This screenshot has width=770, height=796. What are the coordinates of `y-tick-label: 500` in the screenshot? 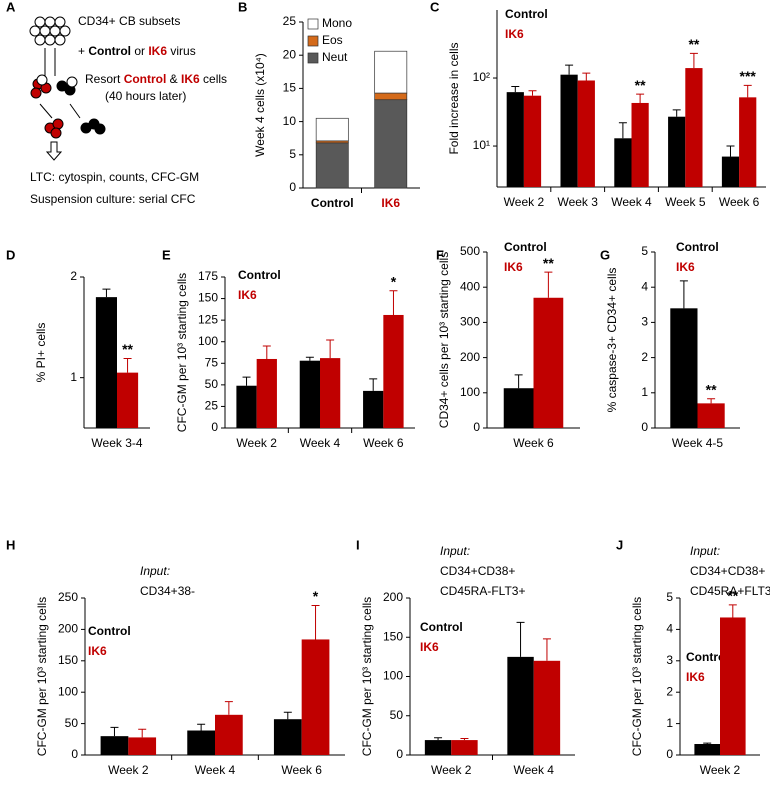 It's located at (470, 251).